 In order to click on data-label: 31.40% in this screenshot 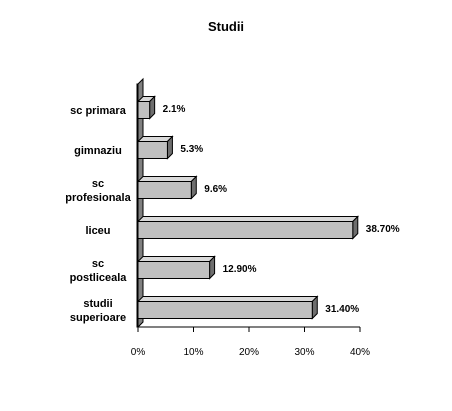, I will do `click(342, 309)`.